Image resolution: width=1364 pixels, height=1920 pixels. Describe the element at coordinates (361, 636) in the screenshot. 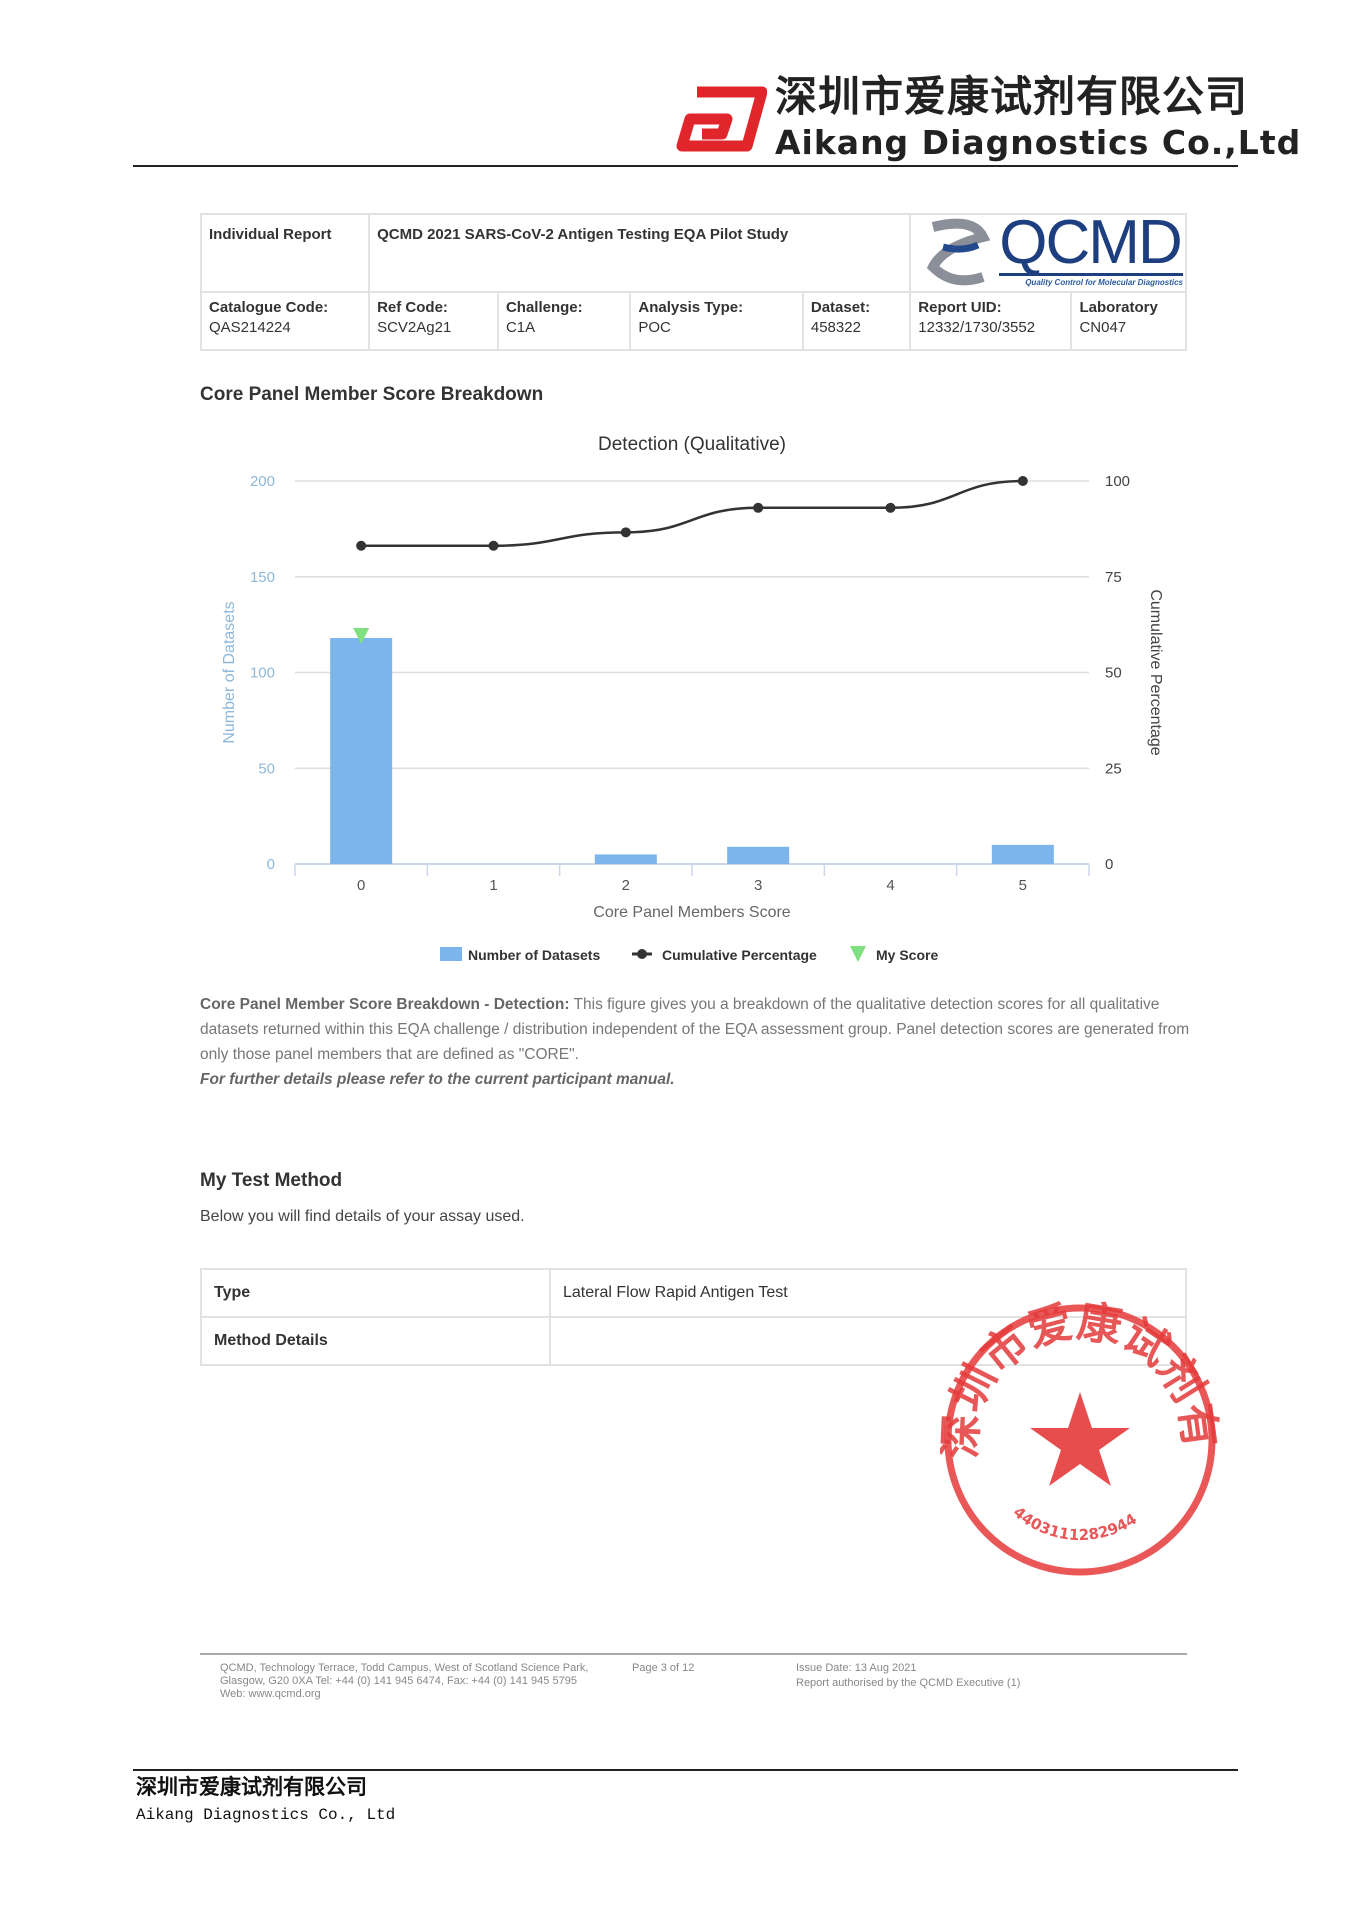

I see `my-score-marker` at that location.